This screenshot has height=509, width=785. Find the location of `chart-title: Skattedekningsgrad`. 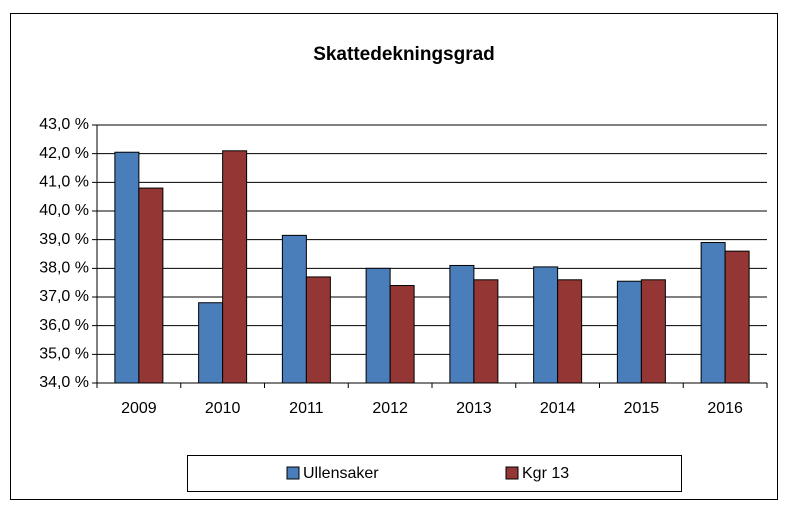

chart-title: Skattedekningsgrad is located at coordinates (404, 54).